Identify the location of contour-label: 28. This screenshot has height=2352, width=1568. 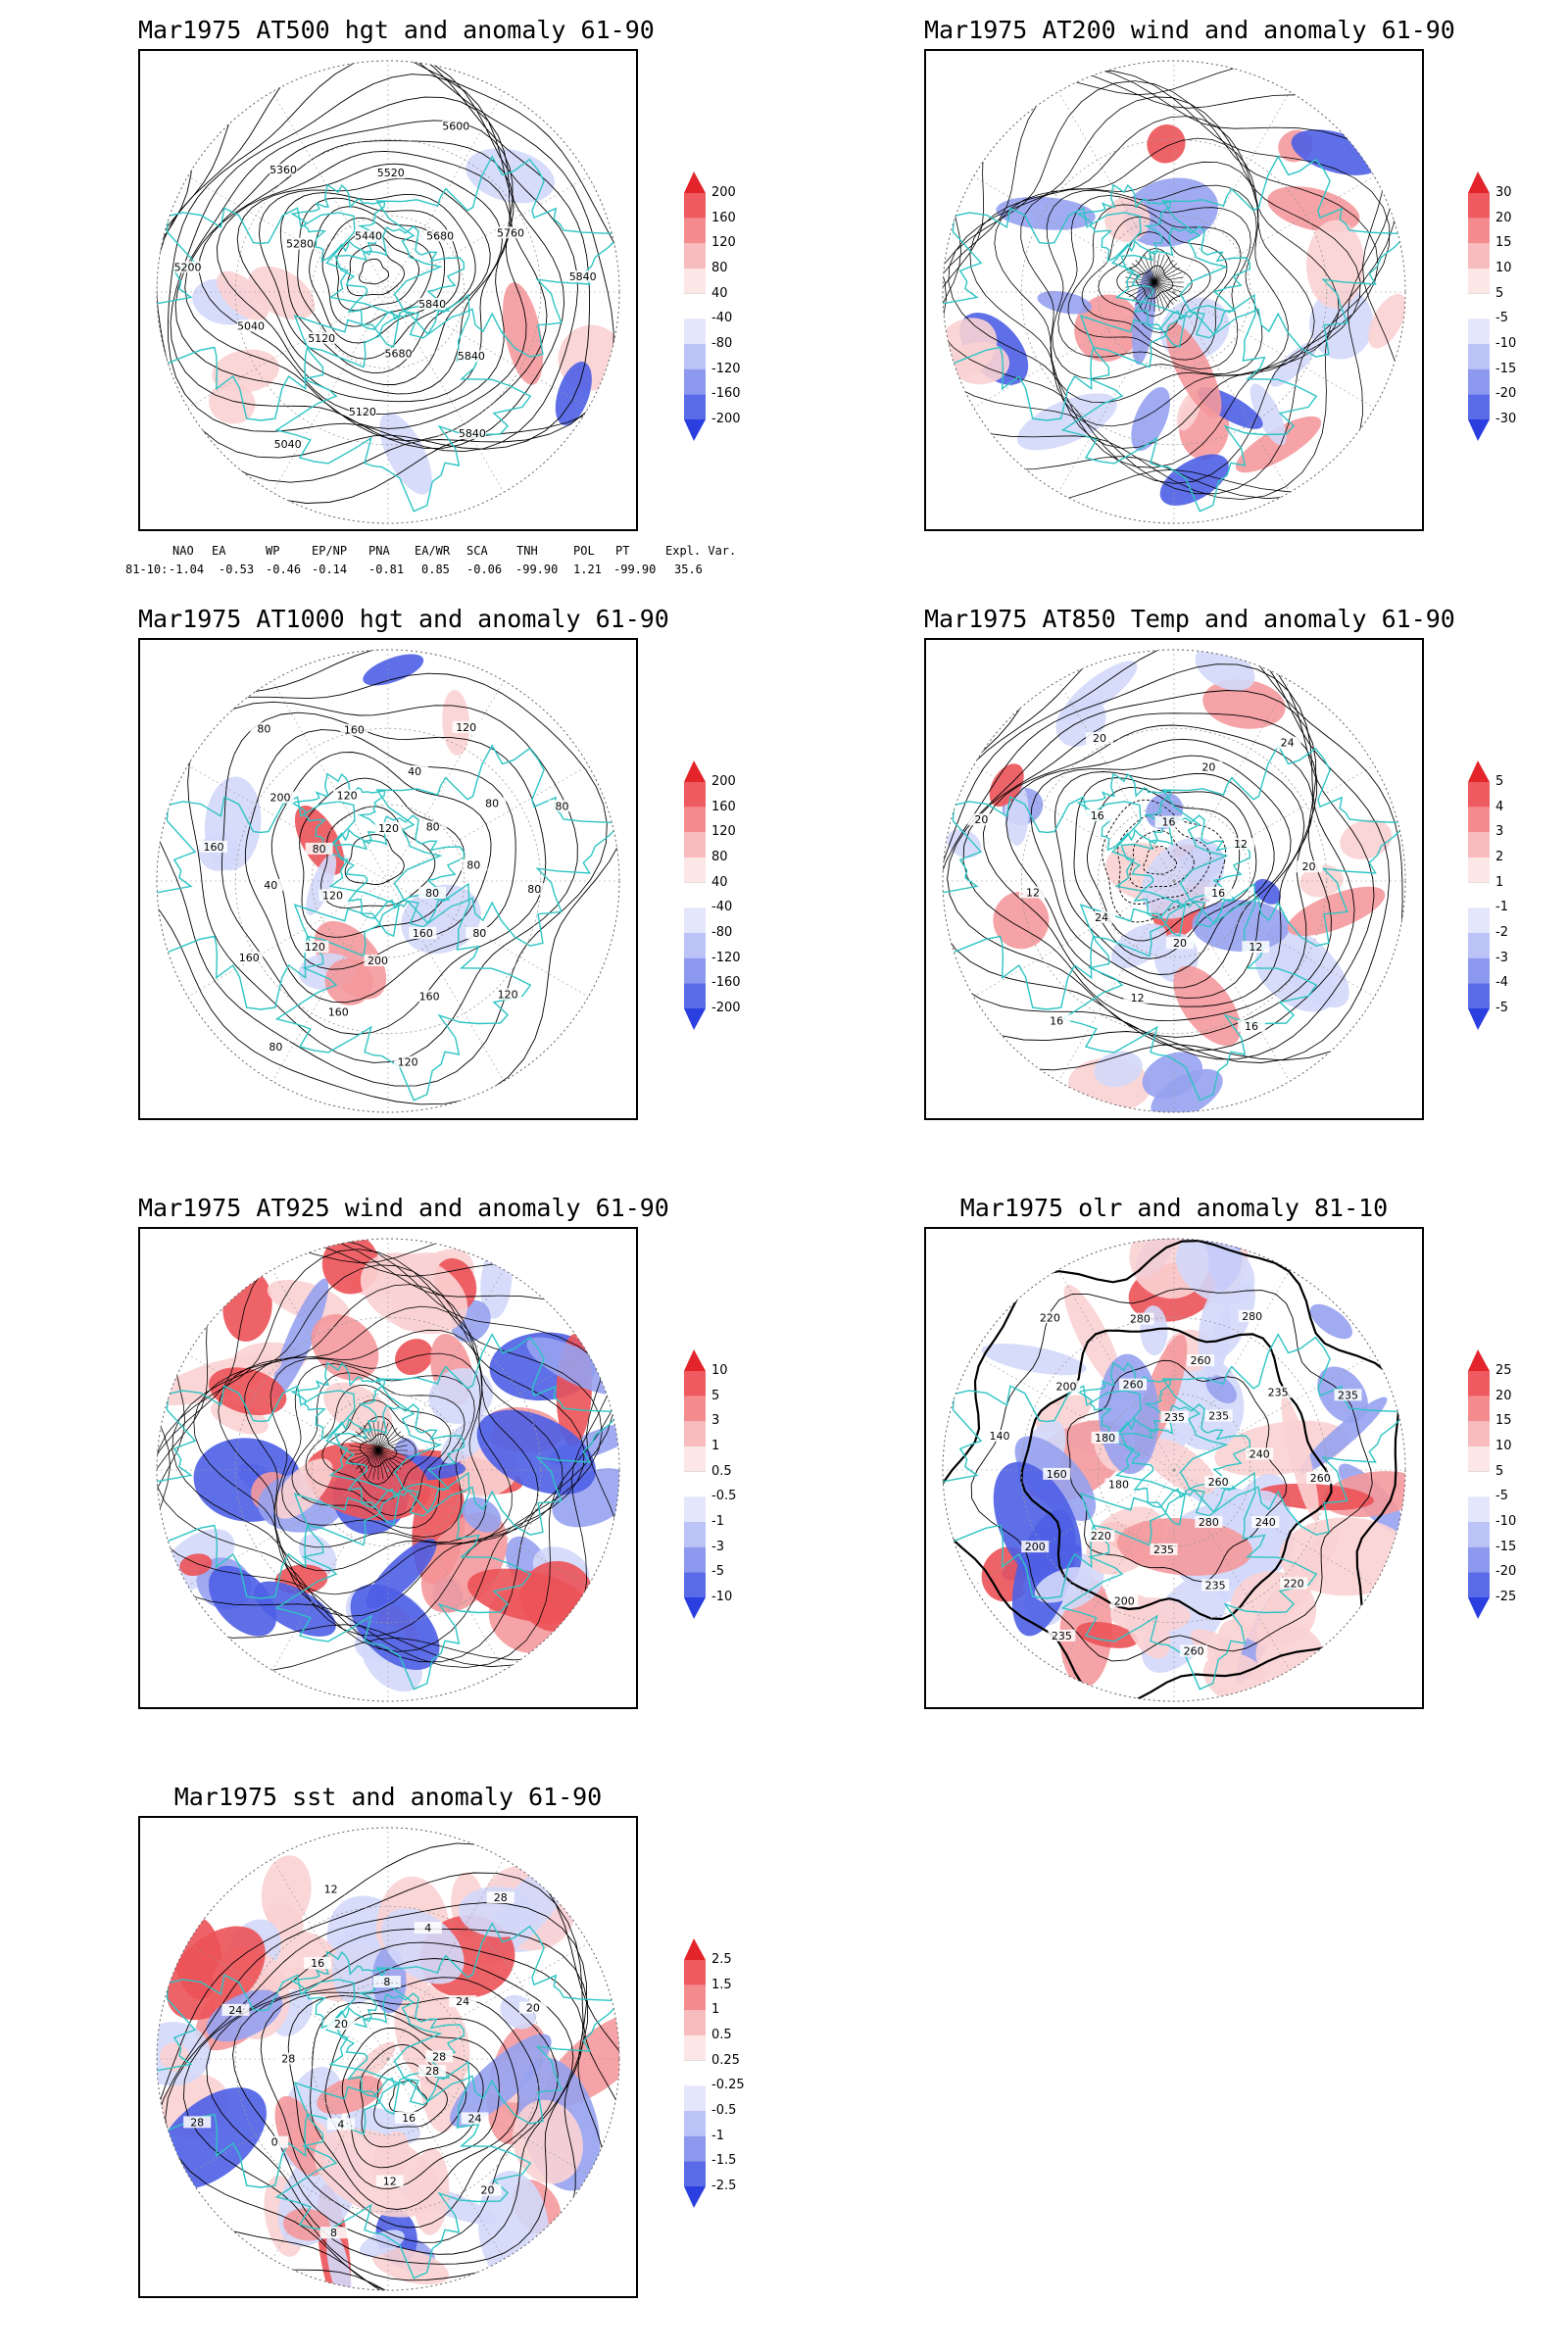
(501, 1897).